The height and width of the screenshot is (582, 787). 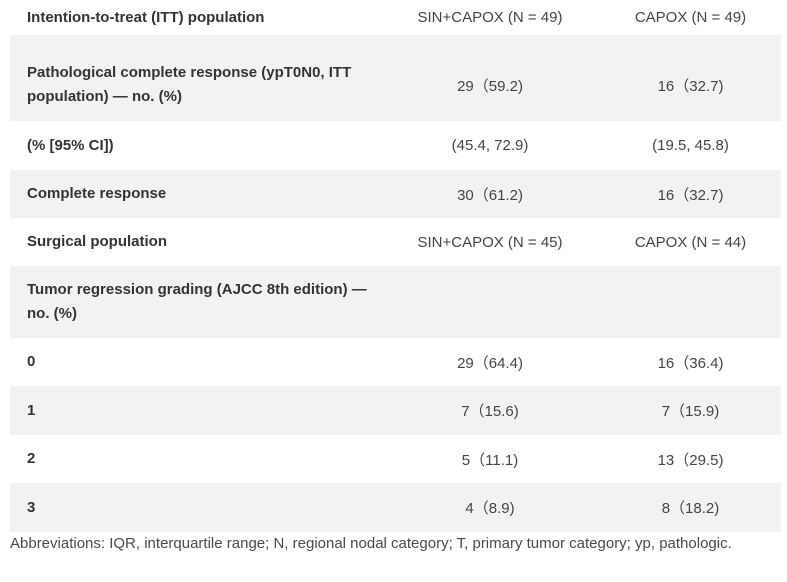 I want to click on row-label: 1, so click(x=31, y=410).